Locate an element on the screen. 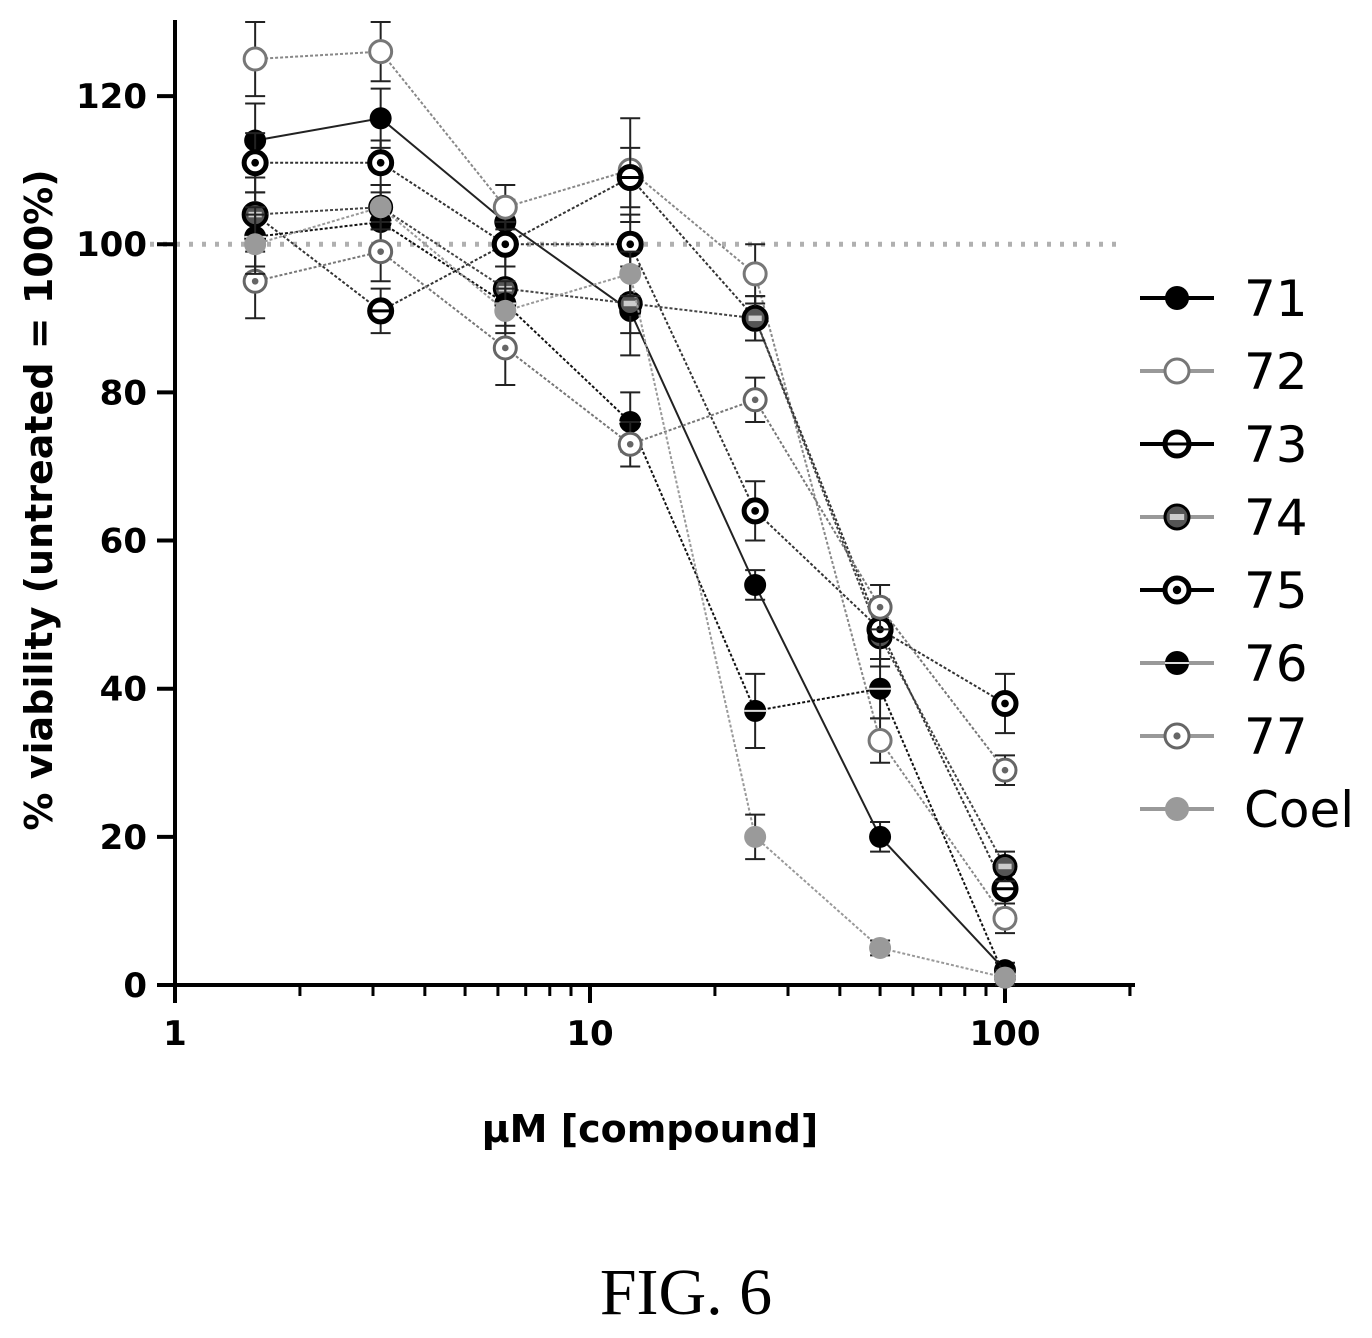 Image resolution: width=1372 pixels, height=1338 pixels. y-tick-label: 0 is located at coordinates (135, 986).